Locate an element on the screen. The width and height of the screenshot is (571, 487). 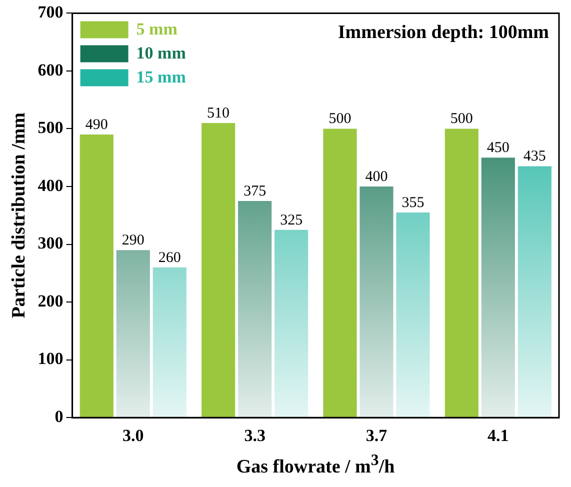
legend-label: 15 mm is located at coordinates (161, 77).